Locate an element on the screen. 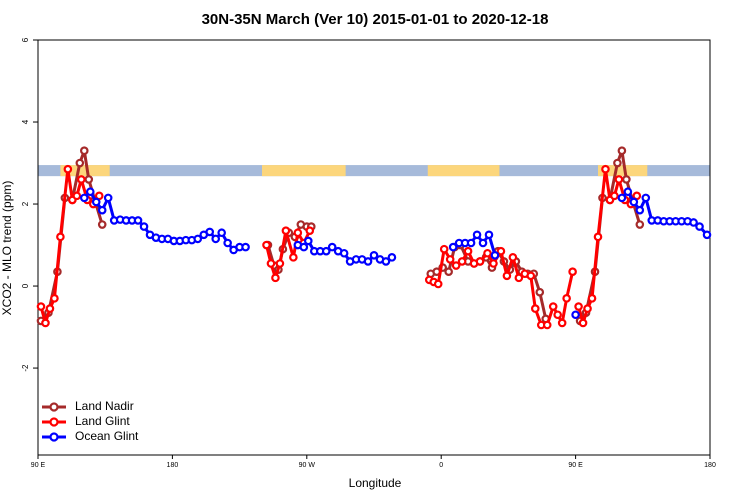  y-tick-label: -2 is located at coordinates (25, 368).